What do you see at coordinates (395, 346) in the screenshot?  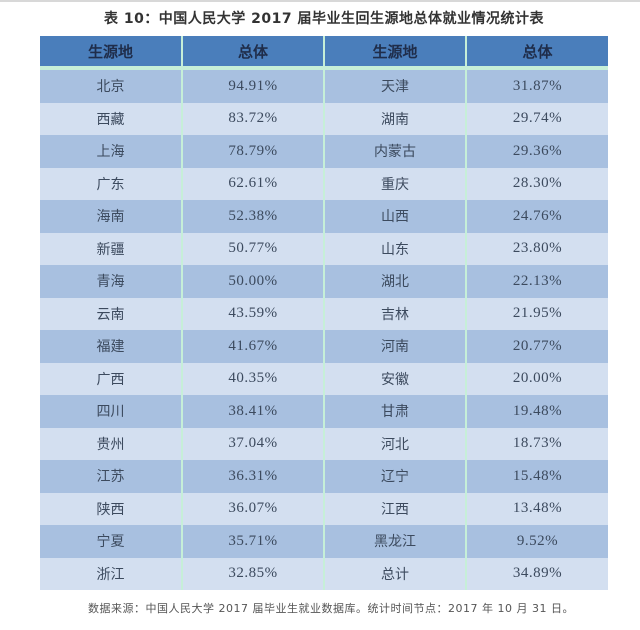 I see `origin-cell: 河南` at bounding box center [395, 346].